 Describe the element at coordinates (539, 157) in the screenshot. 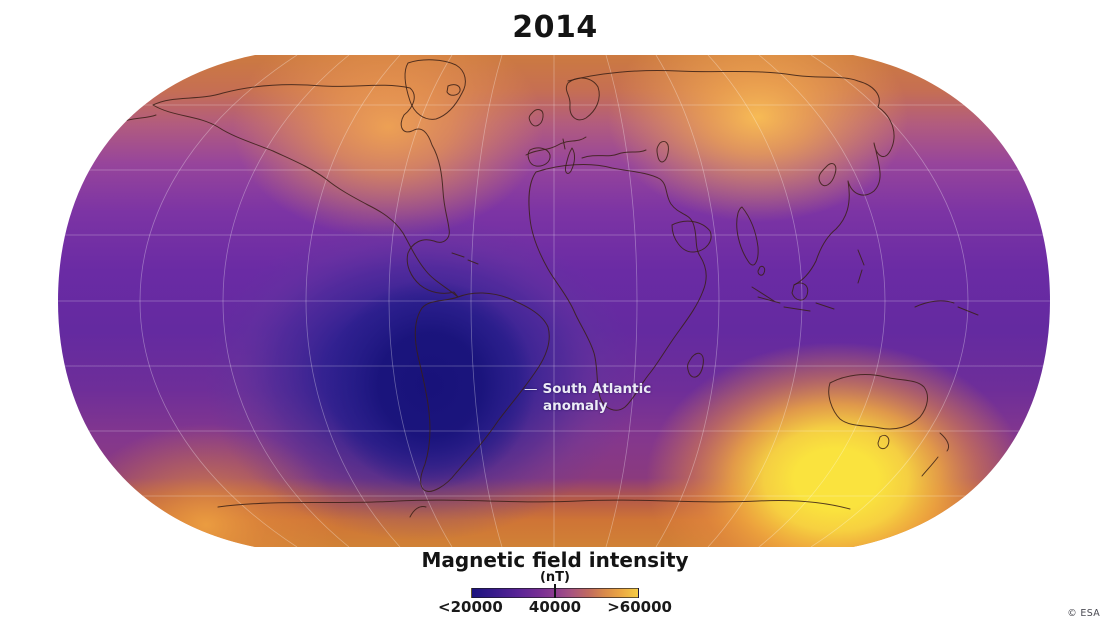

I see `coast-iberia` at that location.